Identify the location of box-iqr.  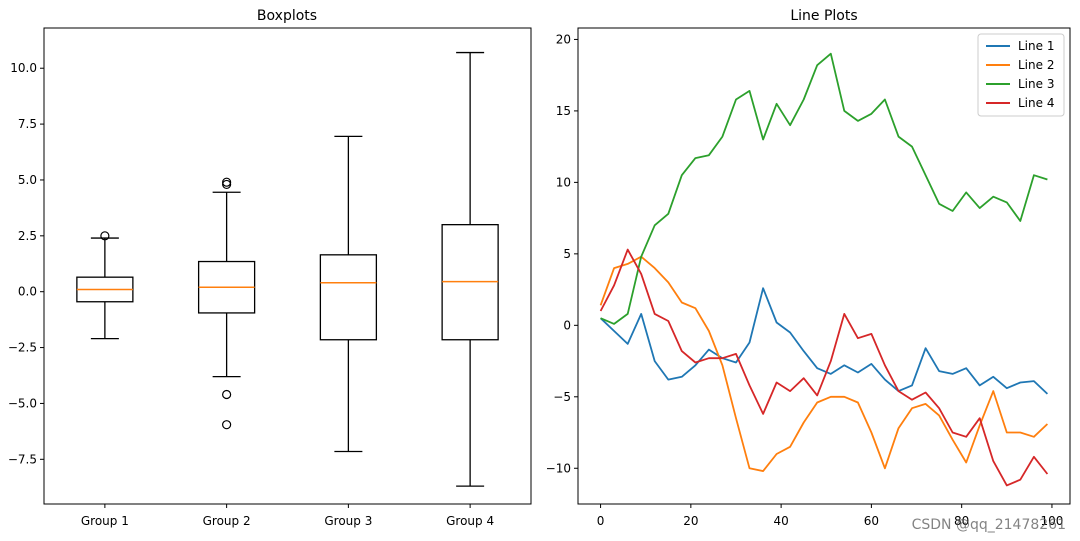
(348, 297).